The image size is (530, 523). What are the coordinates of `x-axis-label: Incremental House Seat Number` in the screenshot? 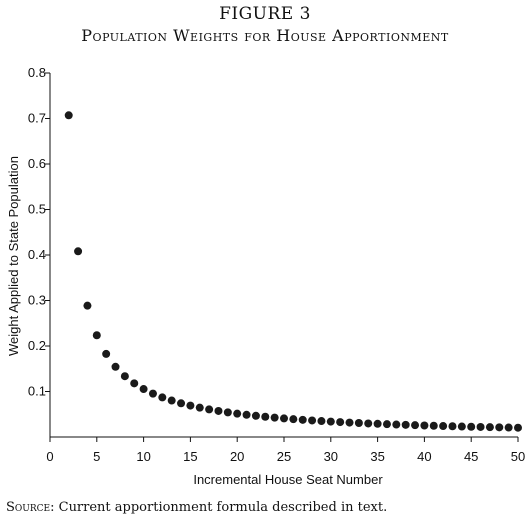 It's located at (288, 479).